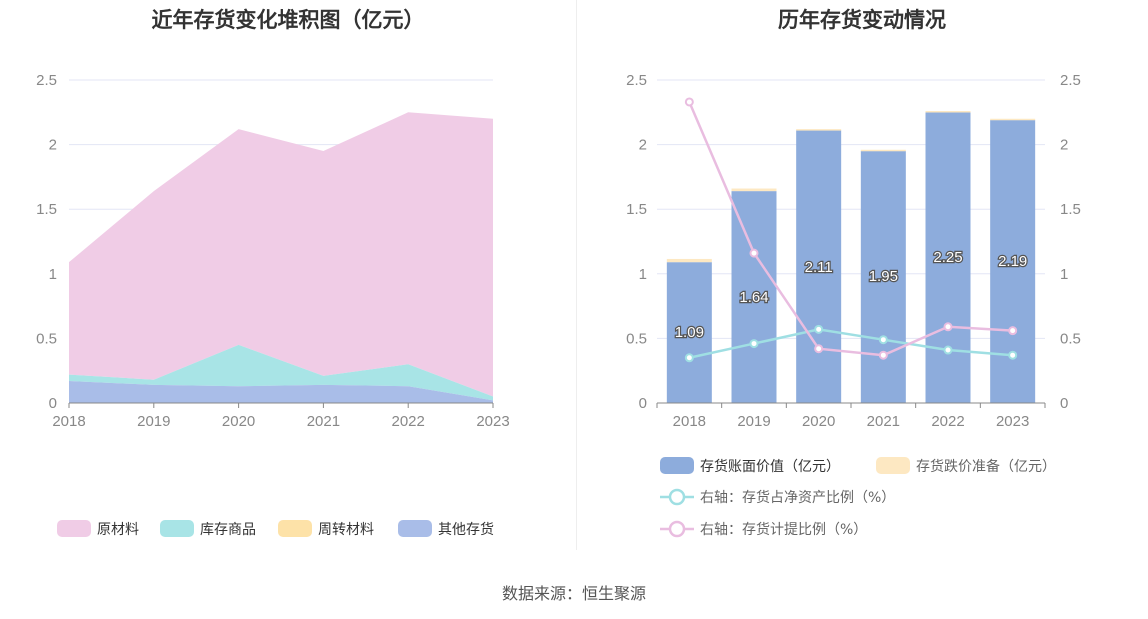  I want to click on line-net-asset-ratio, so click(851, 344).